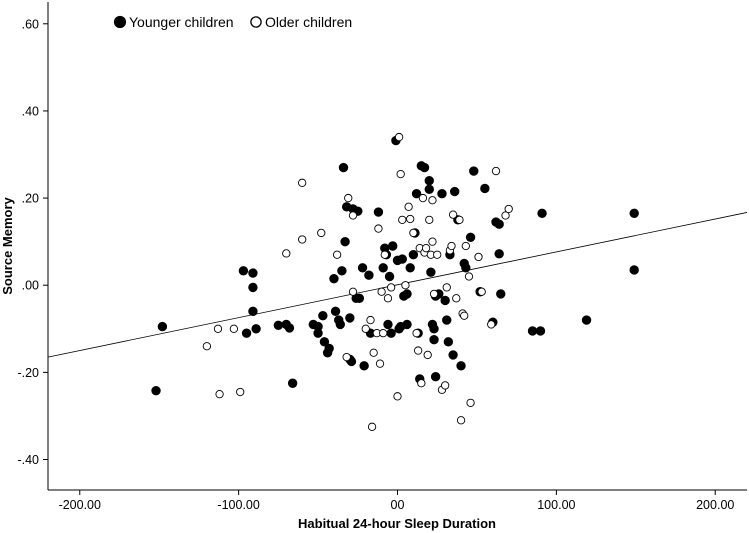  I want to click on x-tick-label: -100.00, so click(238, 505).